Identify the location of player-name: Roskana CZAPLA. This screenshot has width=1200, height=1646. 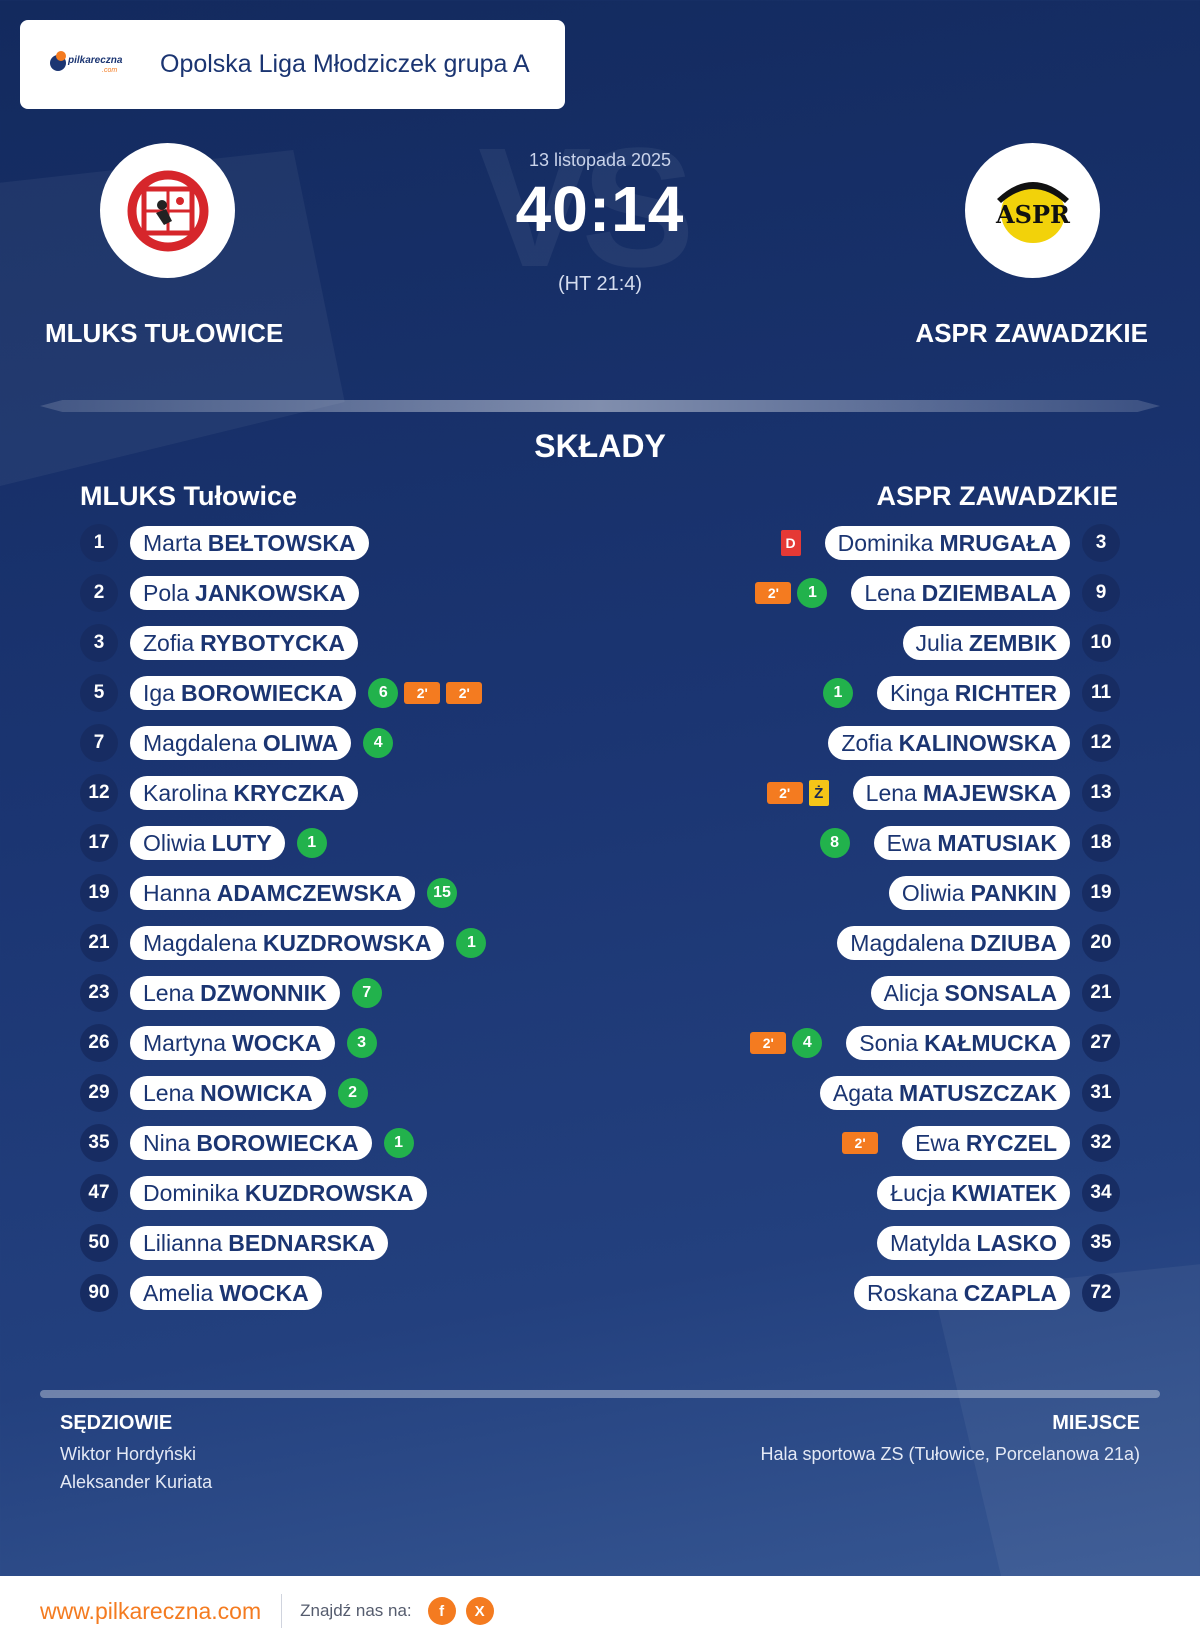
(961, 1293).